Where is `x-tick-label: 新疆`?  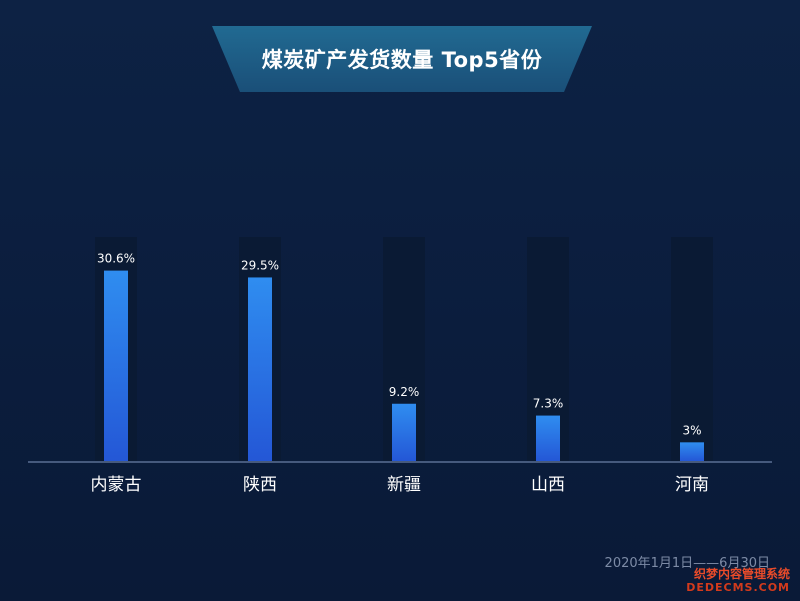 x-tick-label: 新疆 is located at coordinates (404, 485).